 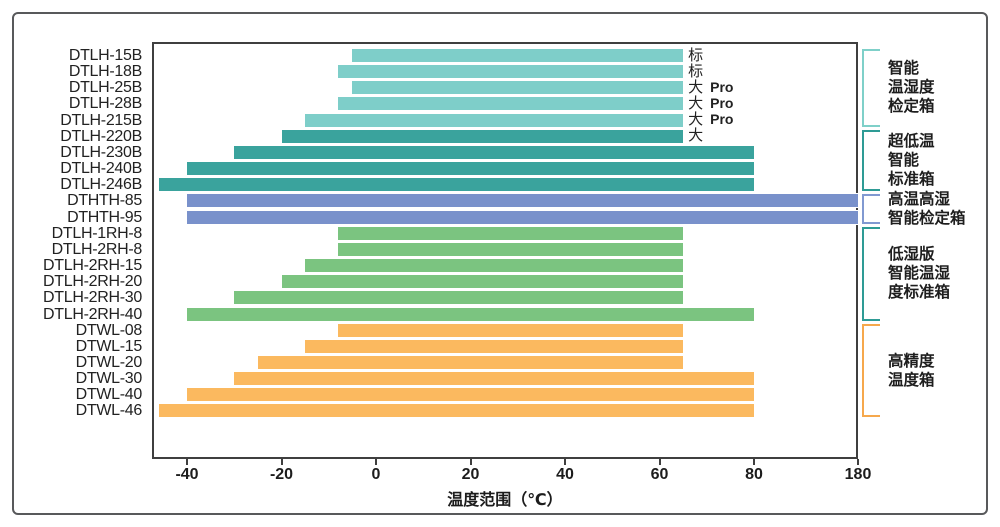 I want to click on y-axis-label: DTLH-1RH-8, so click(x=97, y=233).